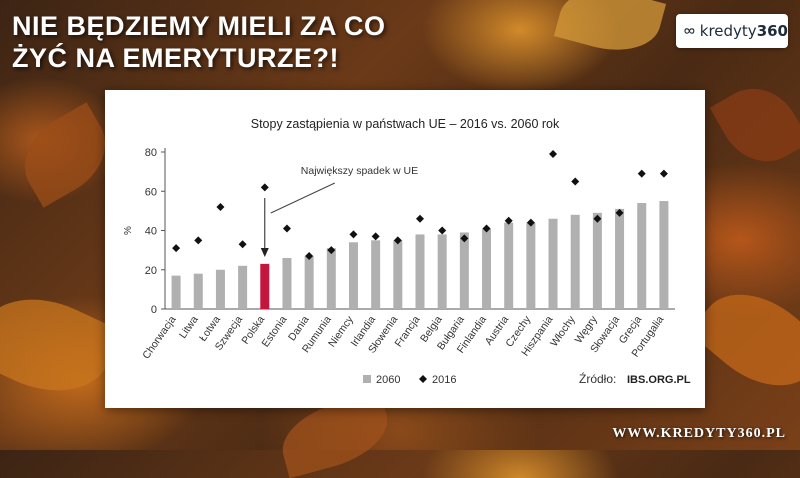 Image resolution: width=800 pixels, height=478 pixels. I want to click on logo-text: kredyty360, so click(743, 31).